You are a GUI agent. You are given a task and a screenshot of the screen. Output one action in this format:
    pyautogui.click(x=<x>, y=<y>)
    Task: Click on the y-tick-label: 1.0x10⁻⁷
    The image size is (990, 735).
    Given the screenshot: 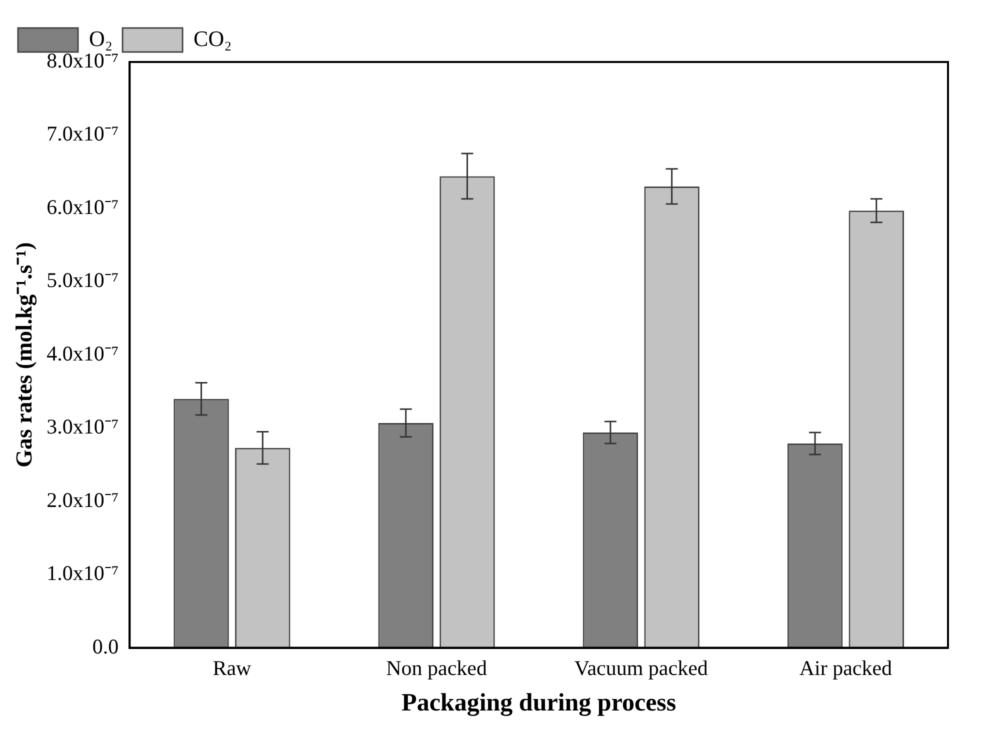 What is the action you would take?
    pyautogui.click(x=82, y=573)
    